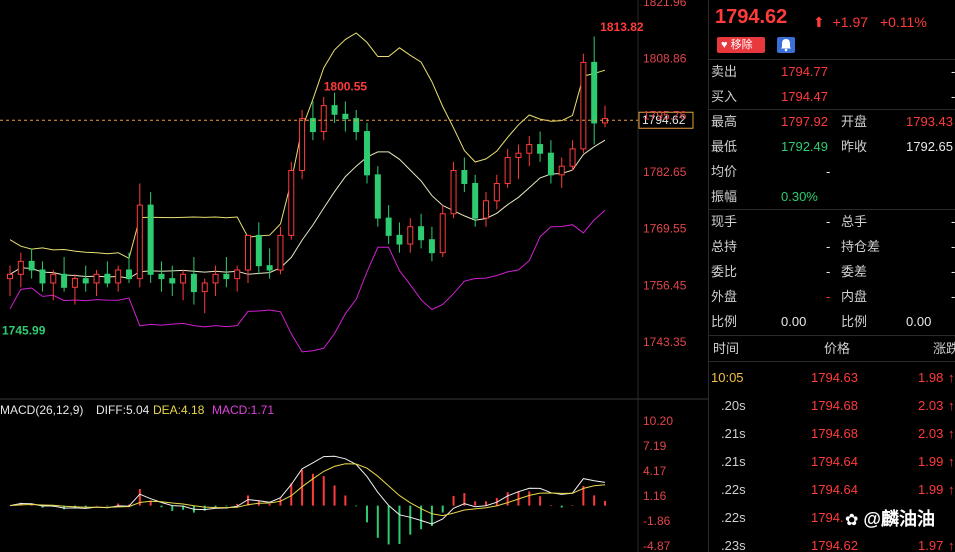  Describe the element at coordinates (832, 434) in the screenshot. I see `tick-row: .21s 1794.68 2.03 ↑` at that location.